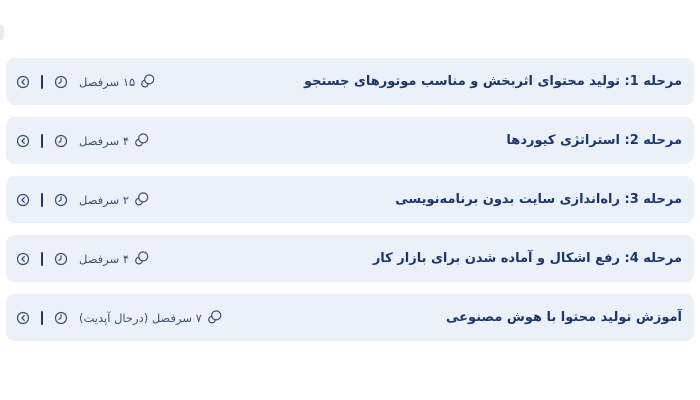 This screenshot has width=700, height=400. I want to click on chapters-count: ۱۵ سرفصل, so click(117, 81).